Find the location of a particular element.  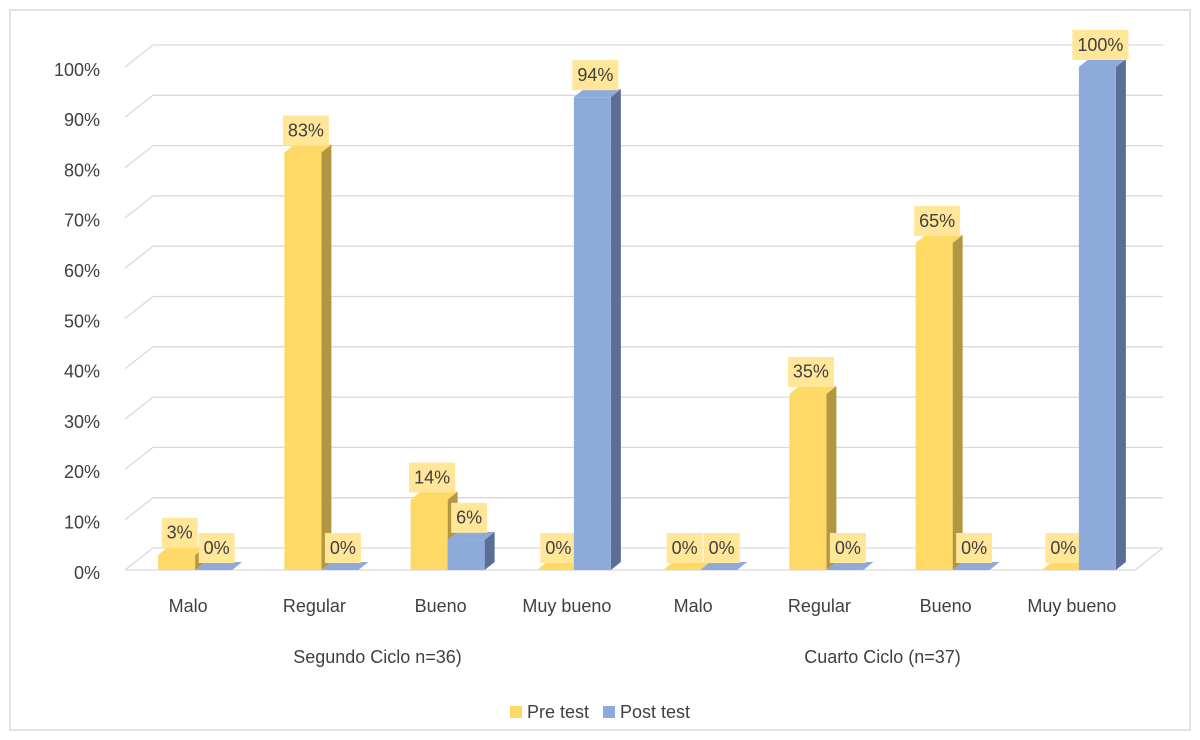

y-tick-label: 0% is located at coordinates (87, 573).